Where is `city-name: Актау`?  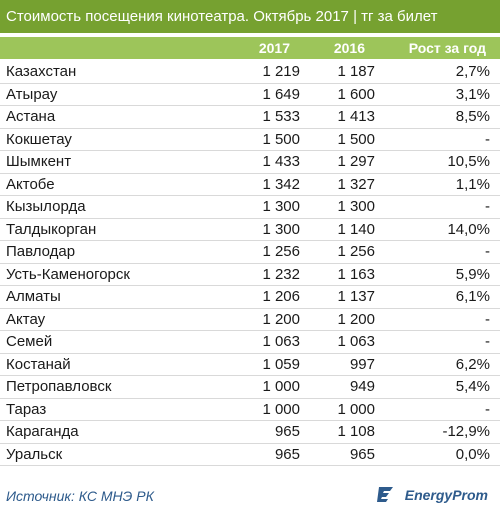 city-name: Актау is located at coordinates (26, 319).